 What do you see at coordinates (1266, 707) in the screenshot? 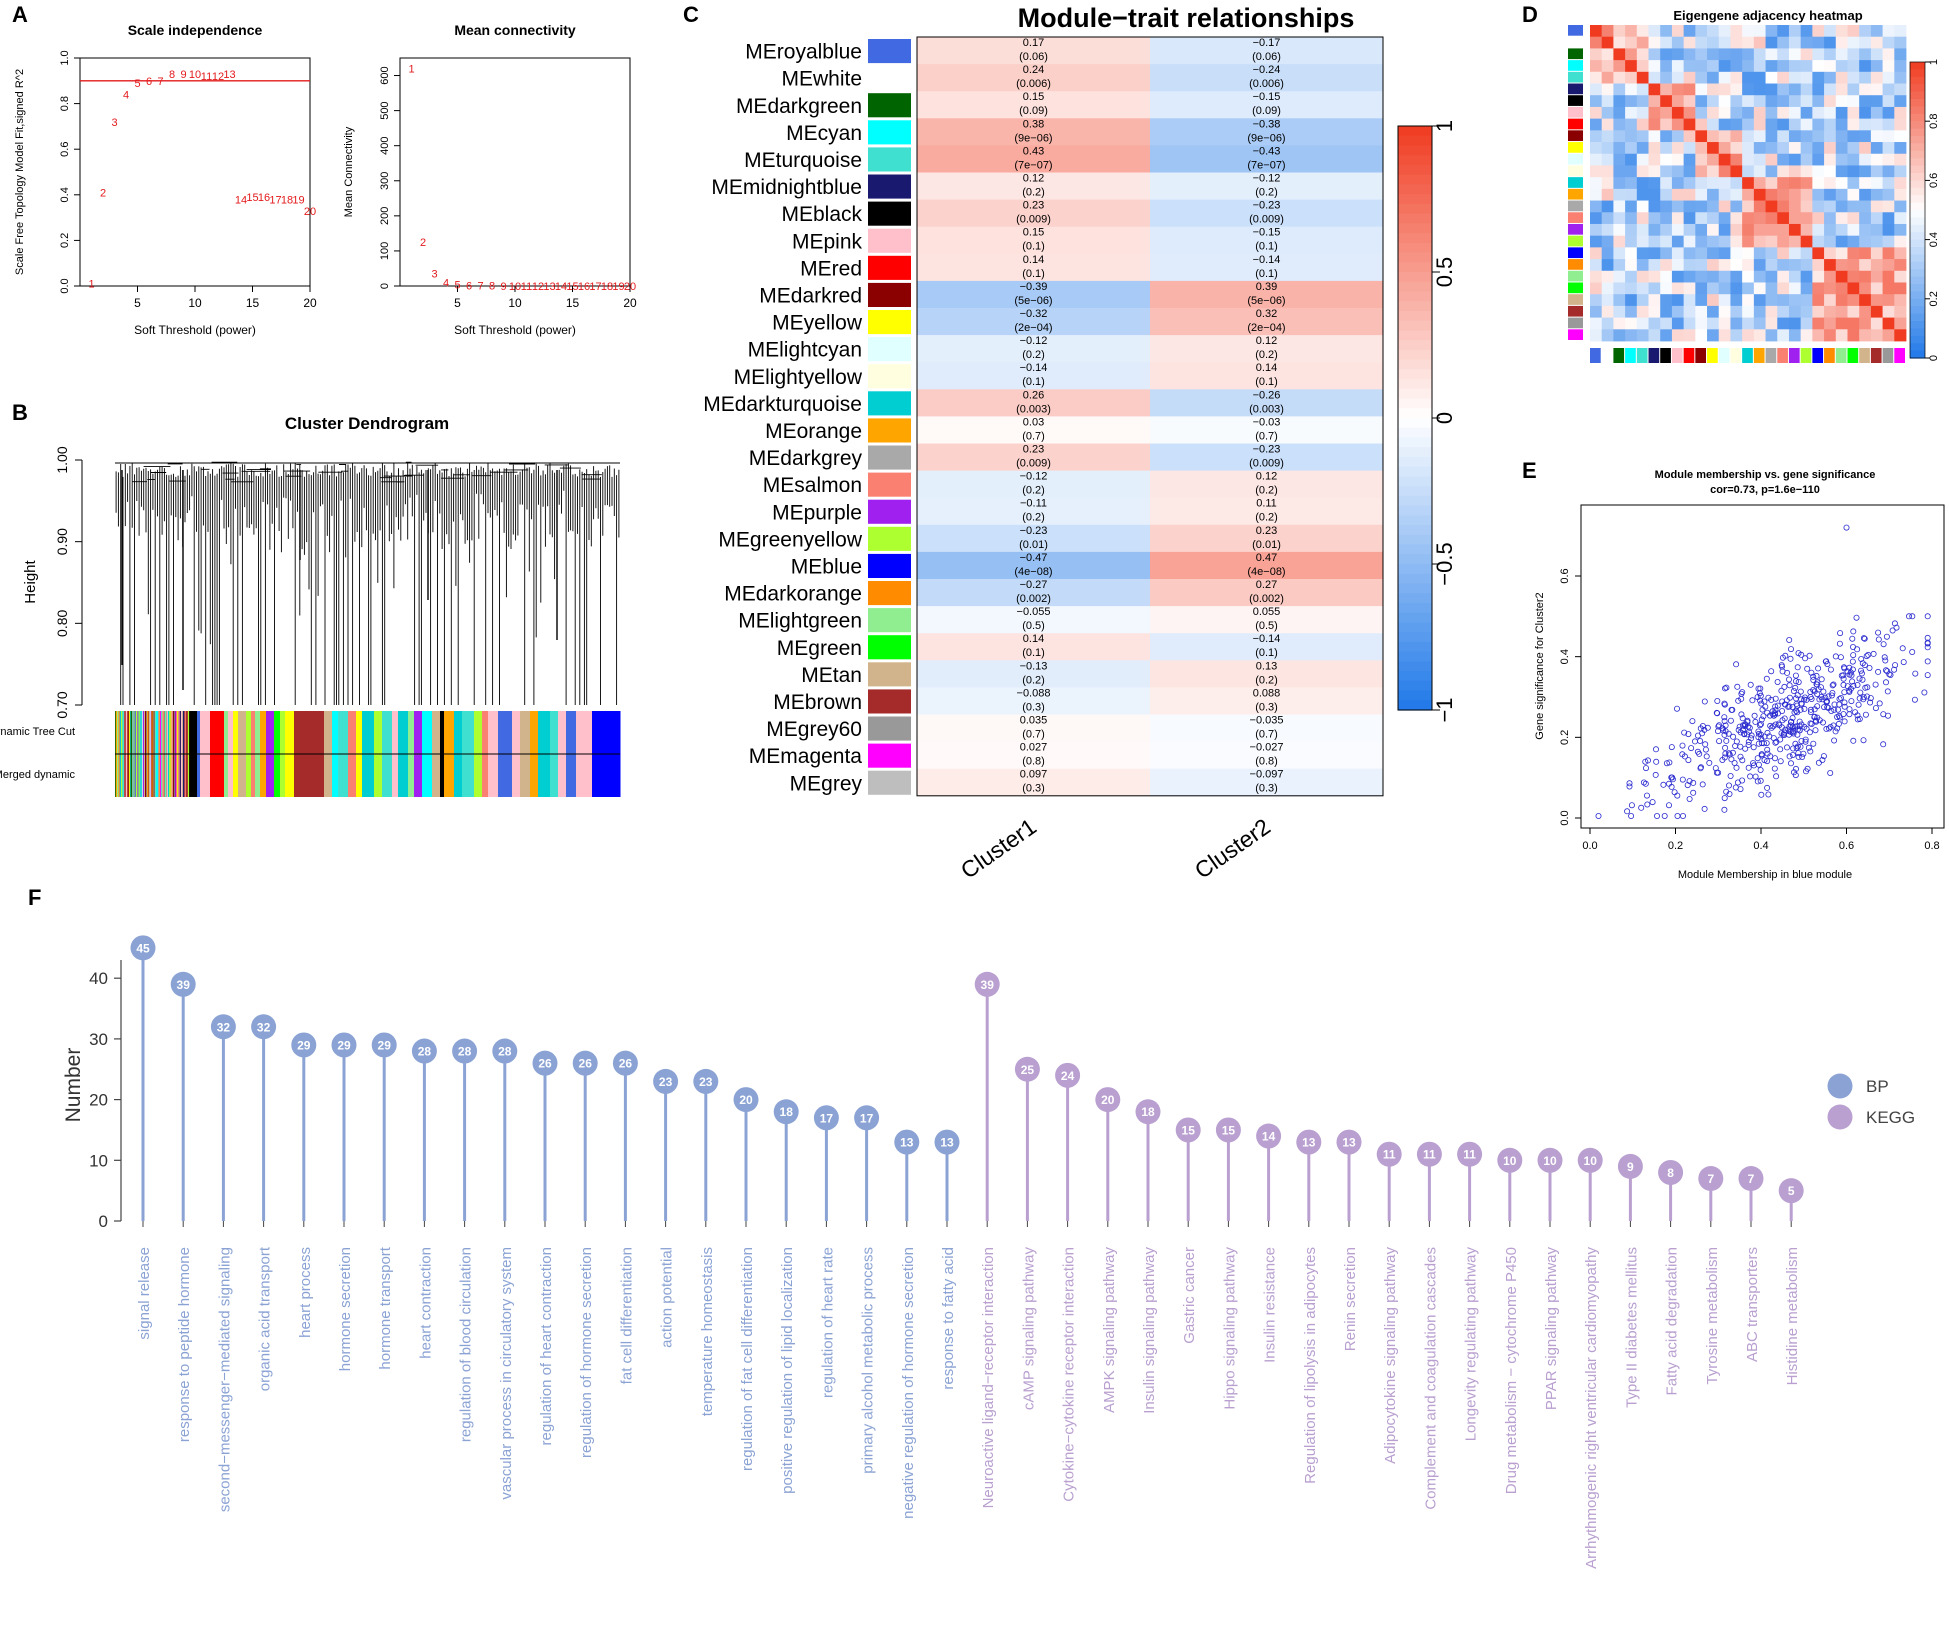
I see `p-value: (0.3)` at bounding box center [1266, 707].